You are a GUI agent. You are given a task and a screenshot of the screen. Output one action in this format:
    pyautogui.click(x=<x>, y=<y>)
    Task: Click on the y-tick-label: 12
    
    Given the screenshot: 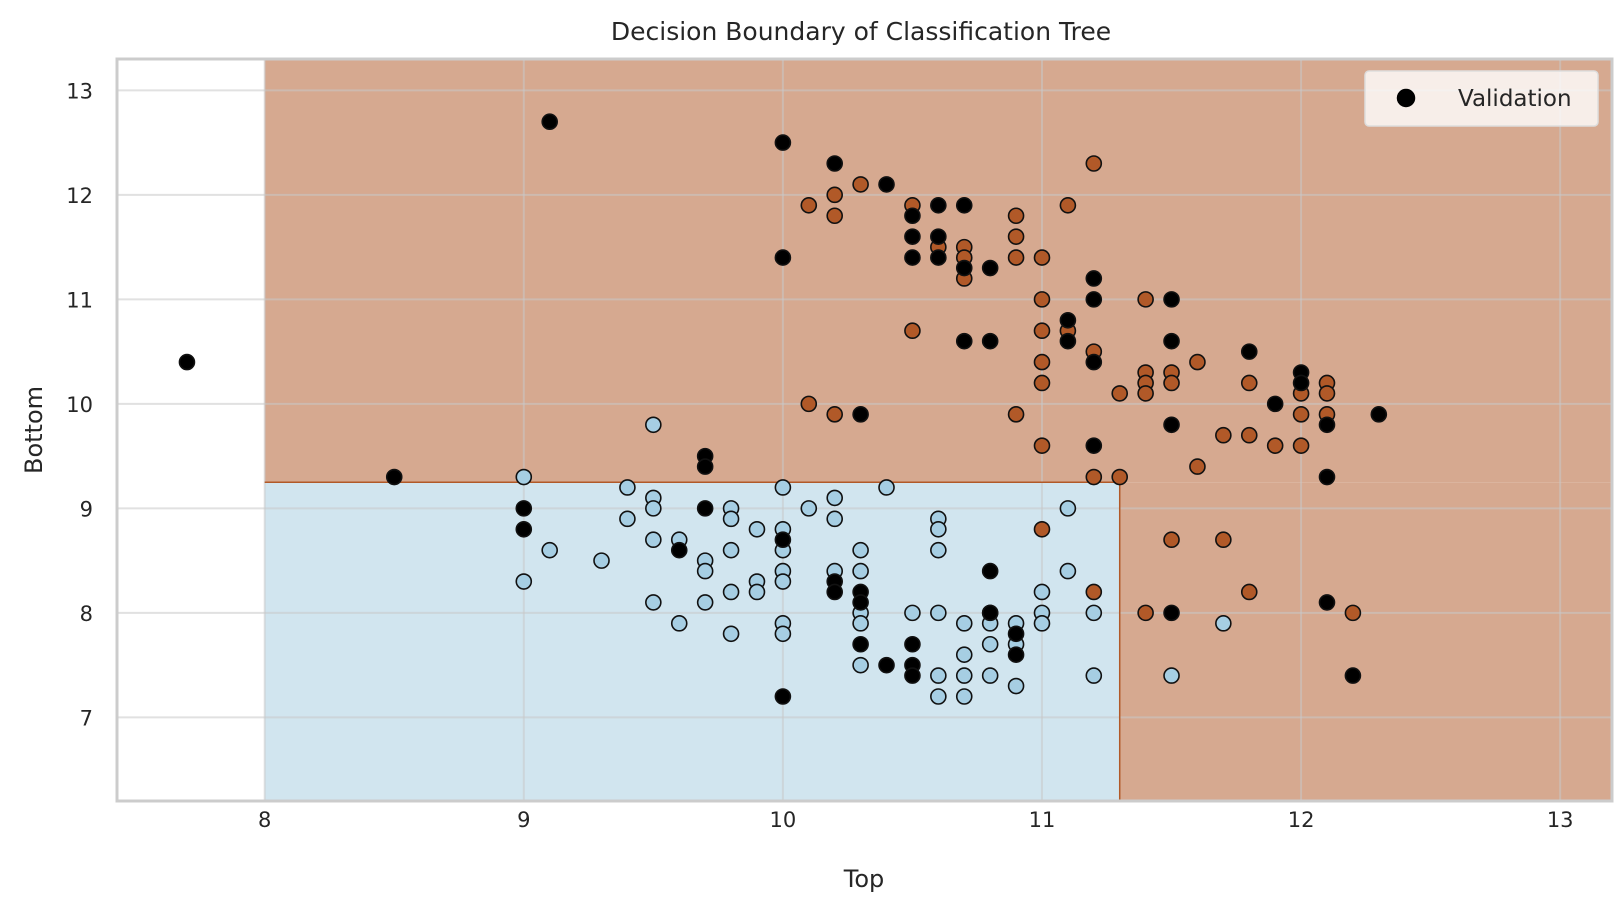 What is the action you would take?
    pyautogui.click(x=79, y=196)
    